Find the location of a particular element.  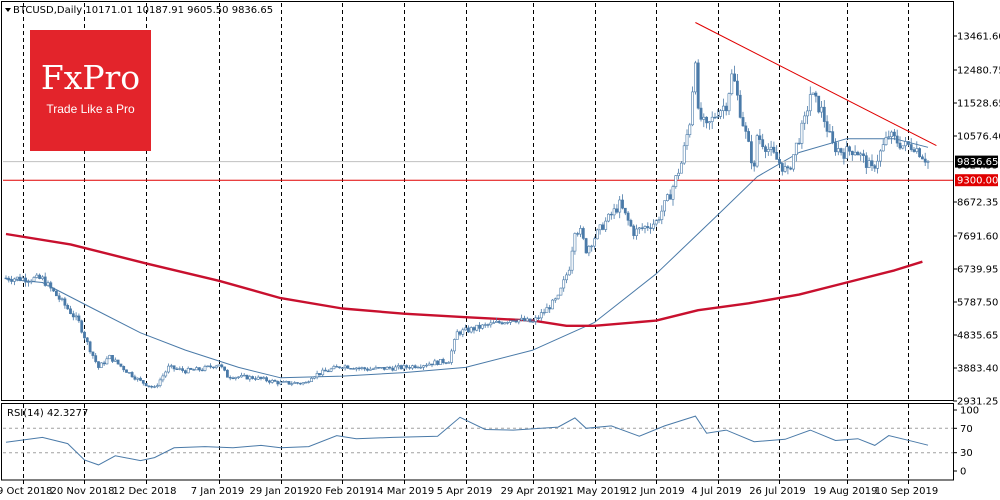

rsi-axis-label: 70 is located at coordinates (966, 429).